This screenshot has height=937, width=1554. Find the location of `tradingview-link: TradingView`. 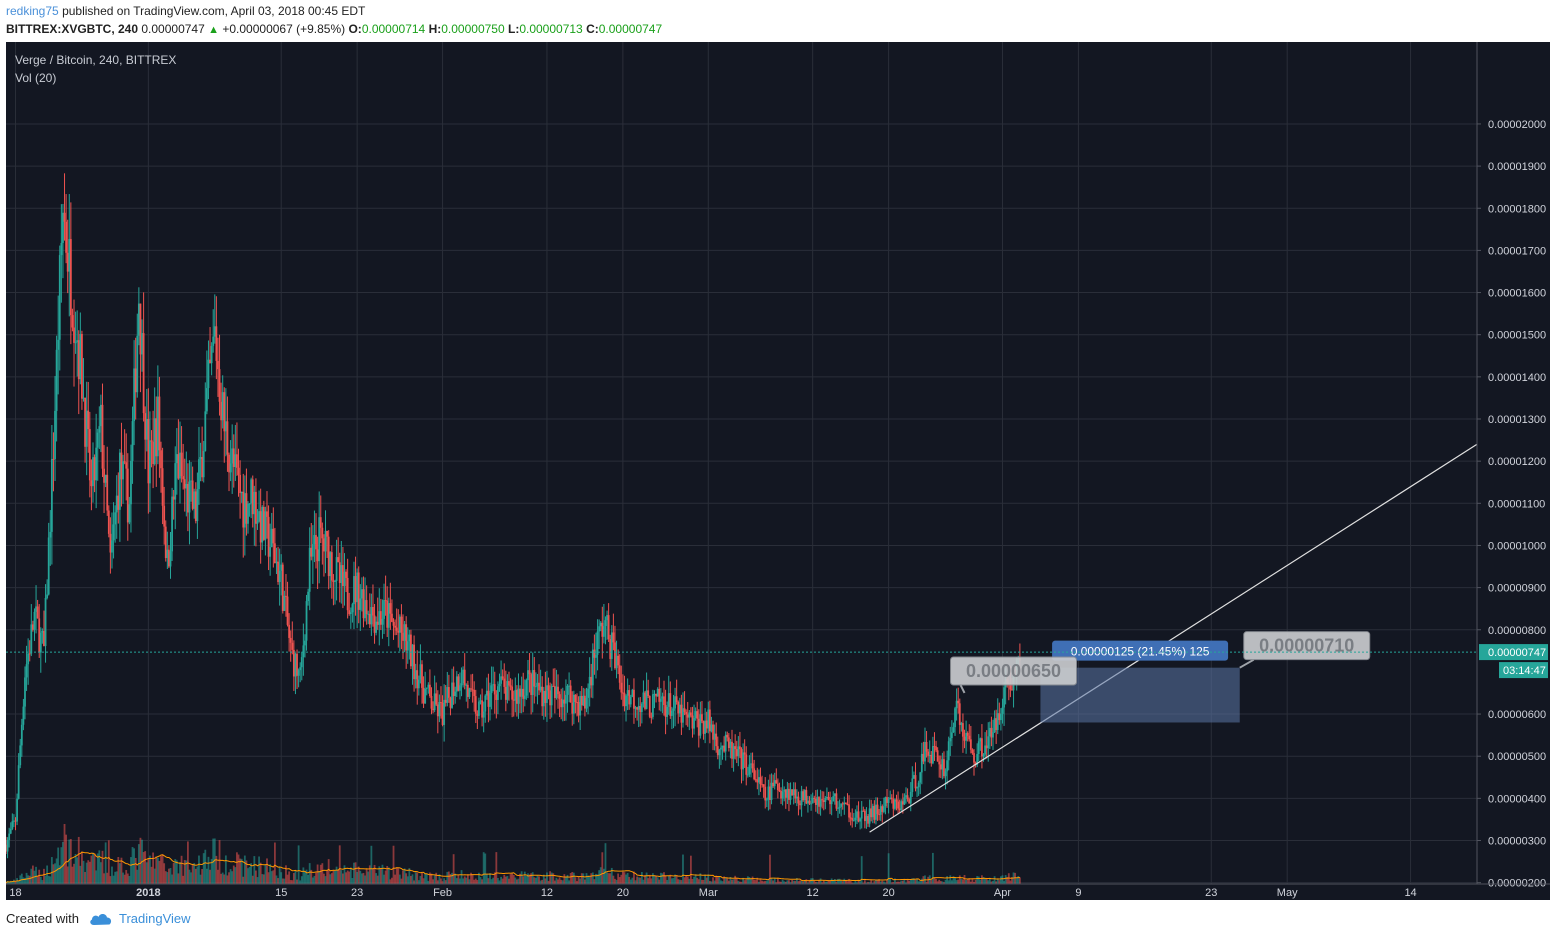

tradingview-link: TradingView is located at coordinates (154, 918).